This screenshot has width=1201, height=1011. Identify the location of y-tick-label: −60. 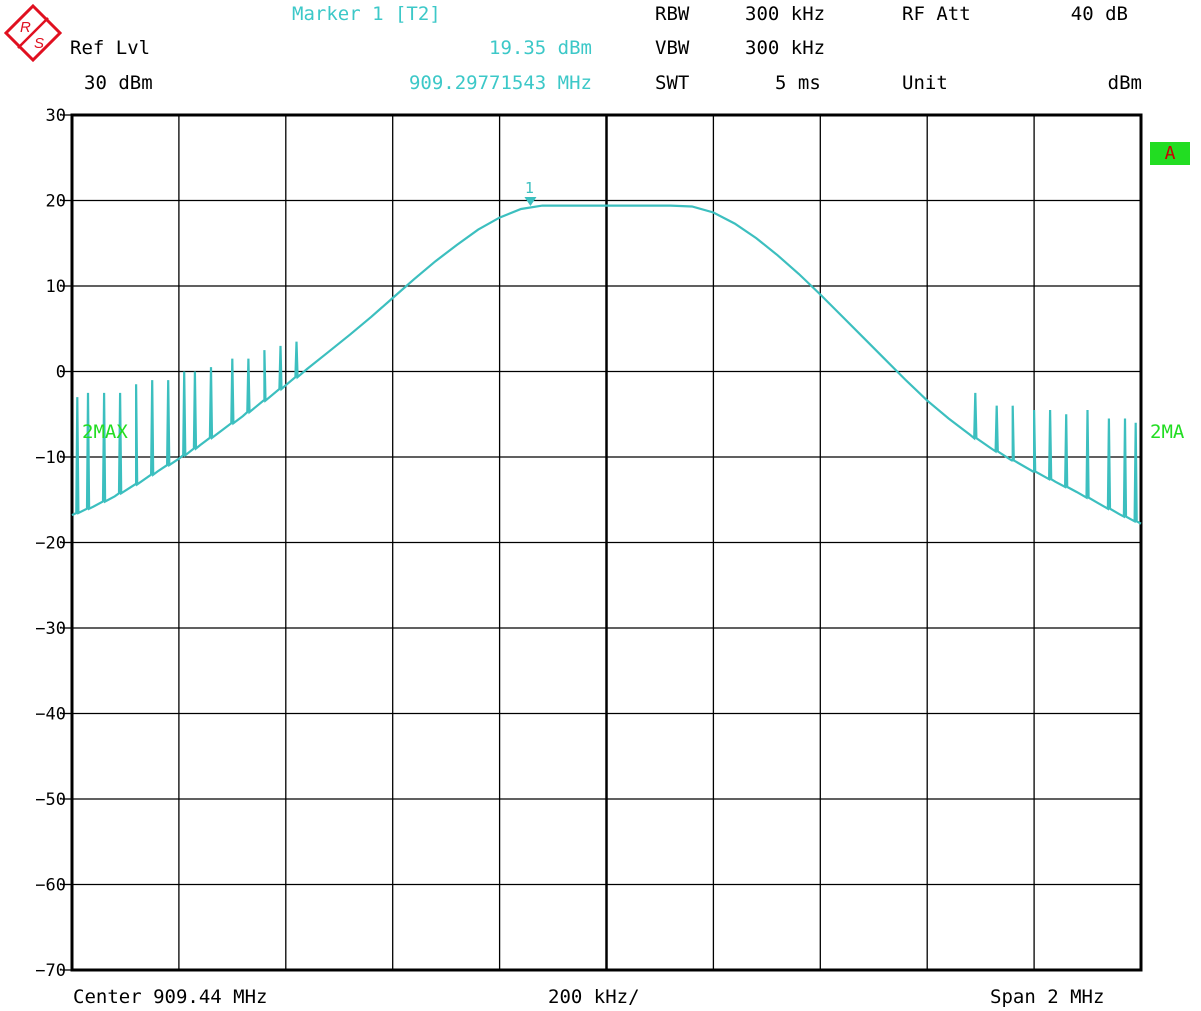
(50, 886).